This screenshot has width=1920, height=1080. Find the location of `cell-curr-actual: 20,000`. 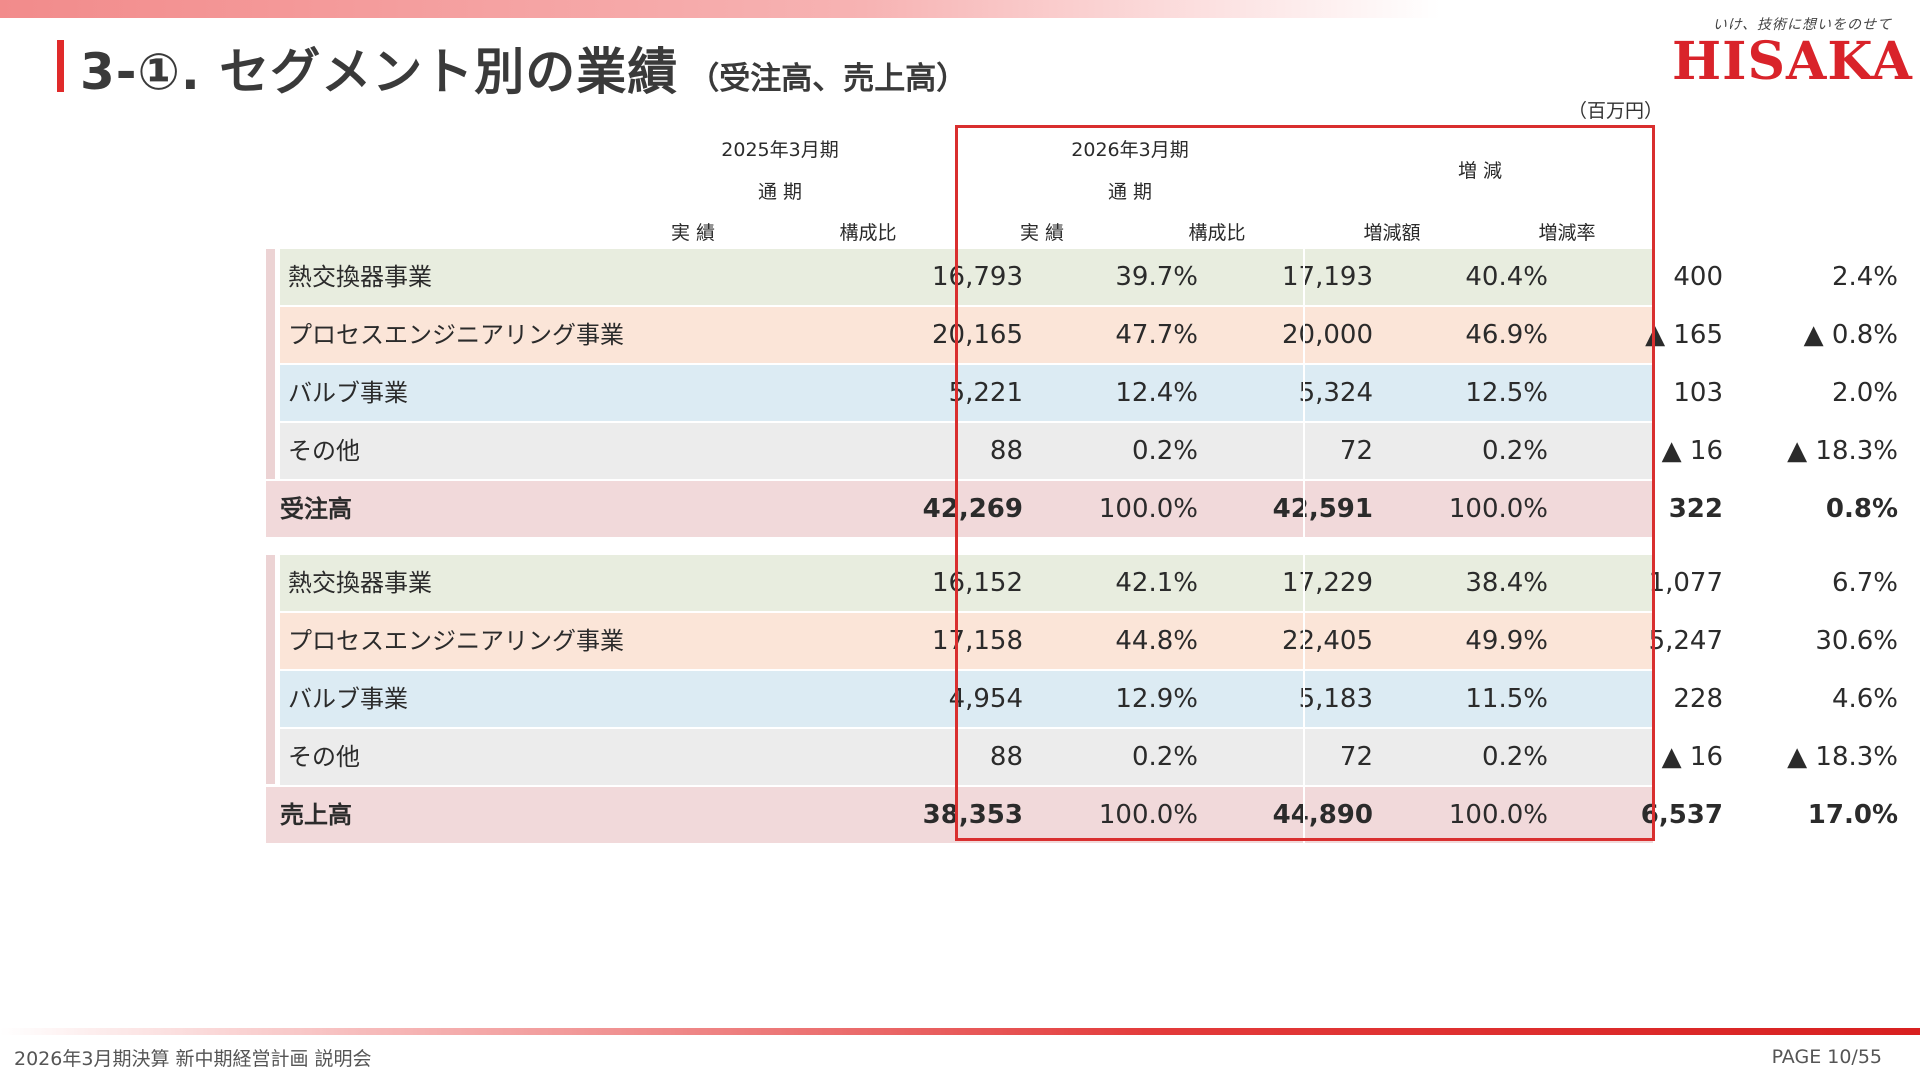

cell-curr-actual: 20,000 is located at coordinates (1327, 335).